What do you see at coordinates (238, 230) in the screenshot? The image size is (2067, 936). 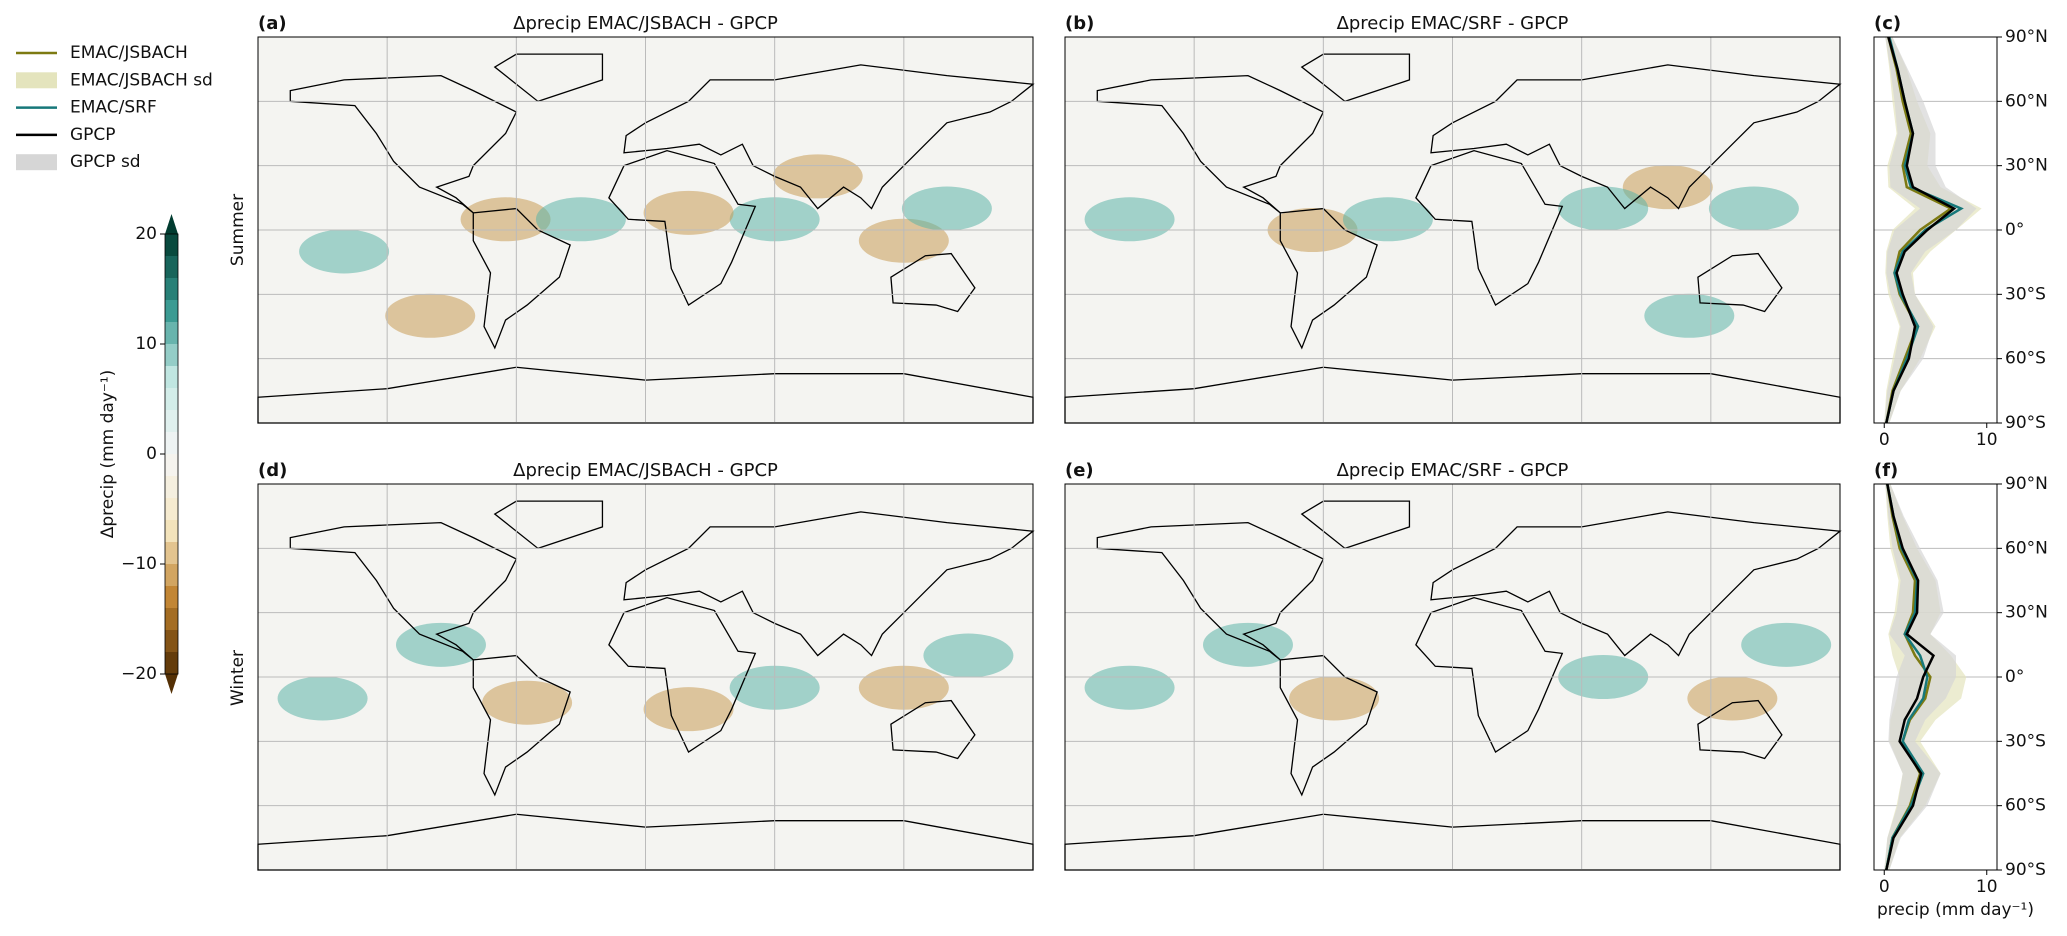 I see `row-label: Summer` at bounding box center [238, 230].